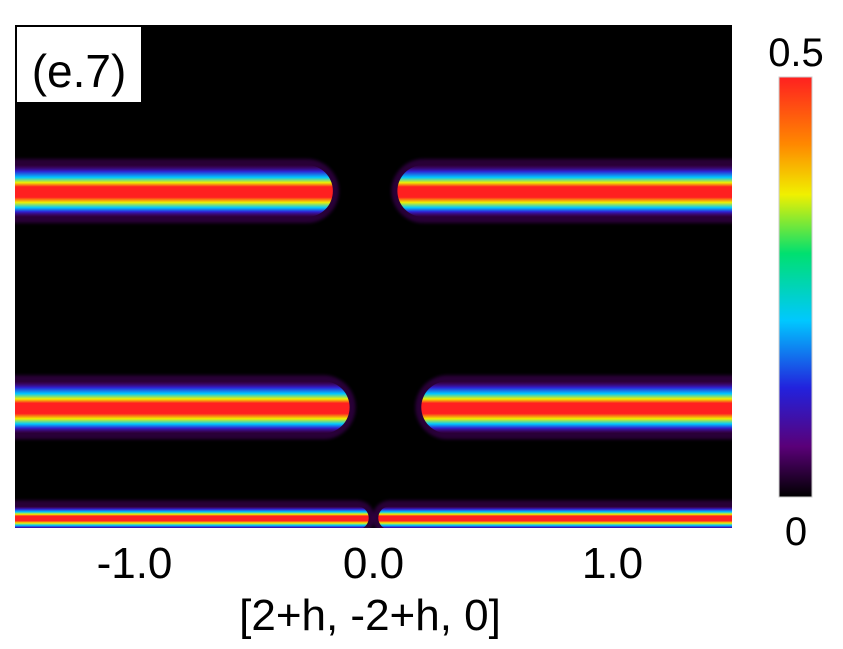  What do you see at coordinates (612, 563) in the screenshot?
I see `x-tick-label: 1.0` at bounding box center [612, 563].